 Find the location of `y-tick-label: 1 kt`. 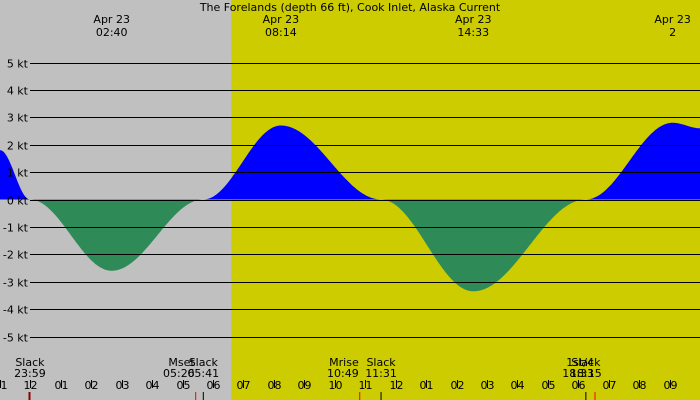

y-tick-label: 1 kt is located at coordinates (18, 173).